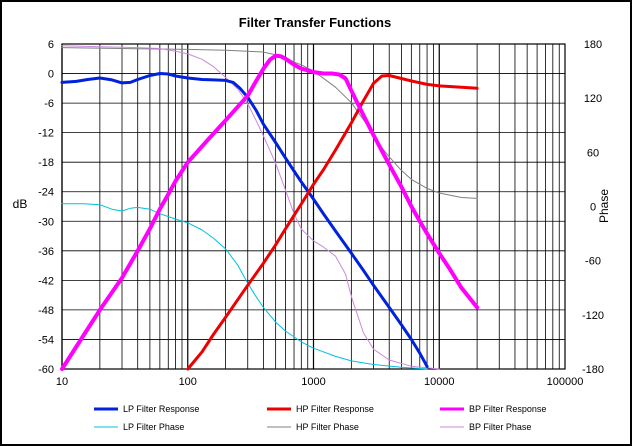 This screenshot has width=632, height=446. Describe the element at coordinates (46, 134) in the screenshot. I see `y-tick-label: -12` at that location.